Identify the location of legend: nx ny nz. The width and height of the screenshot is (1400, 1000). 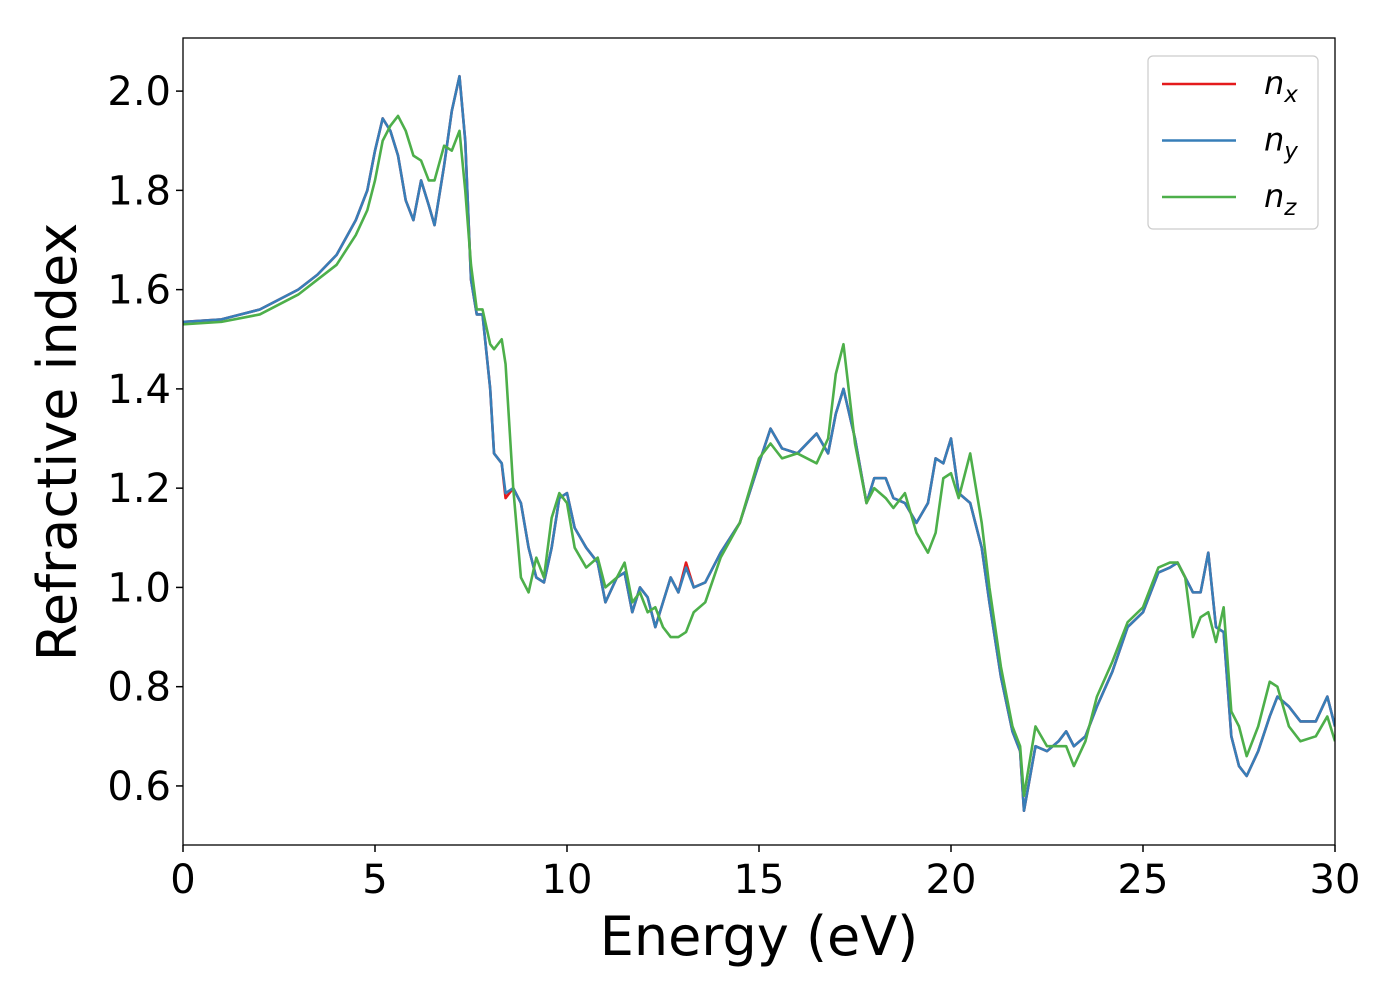
(1233, 142).